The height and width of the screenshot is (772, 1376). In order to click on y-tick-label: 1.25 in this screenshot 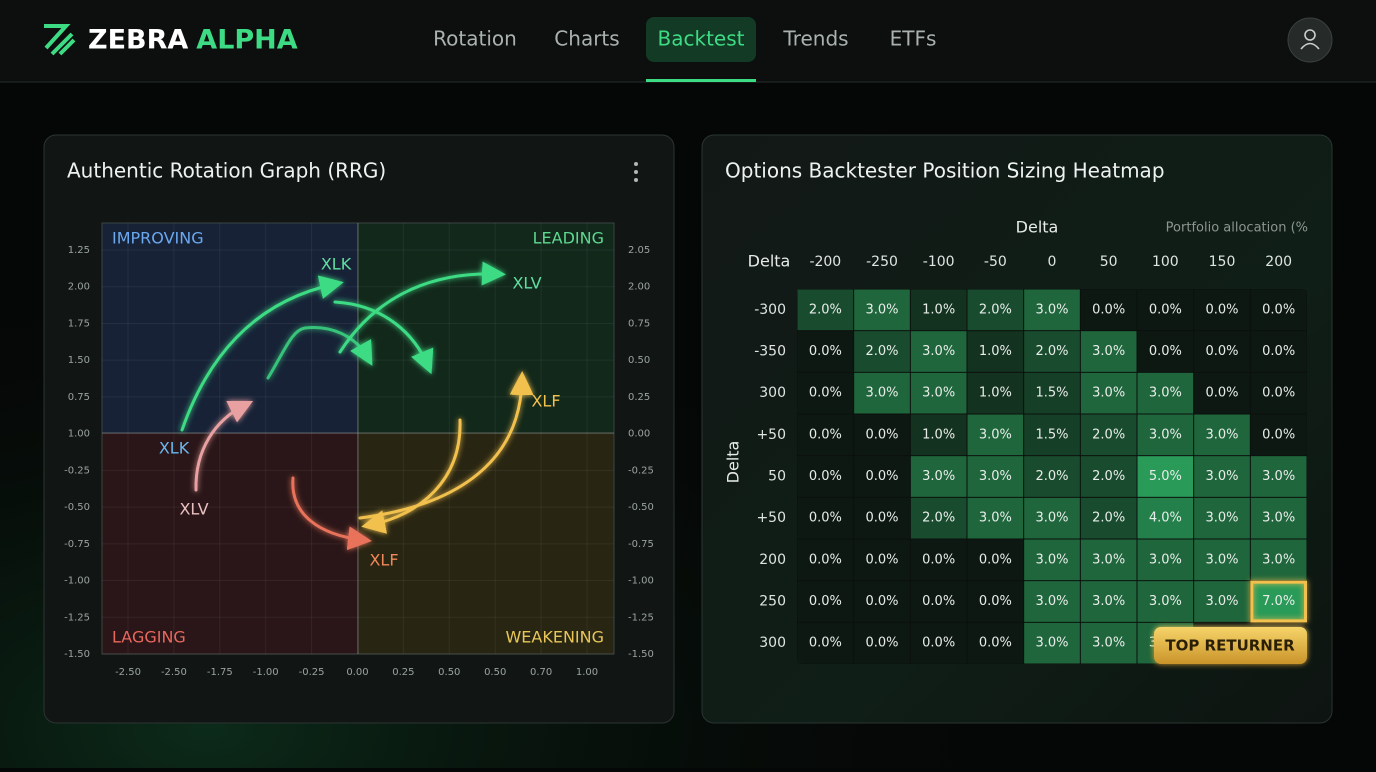, I will do `click(79, 250)`.